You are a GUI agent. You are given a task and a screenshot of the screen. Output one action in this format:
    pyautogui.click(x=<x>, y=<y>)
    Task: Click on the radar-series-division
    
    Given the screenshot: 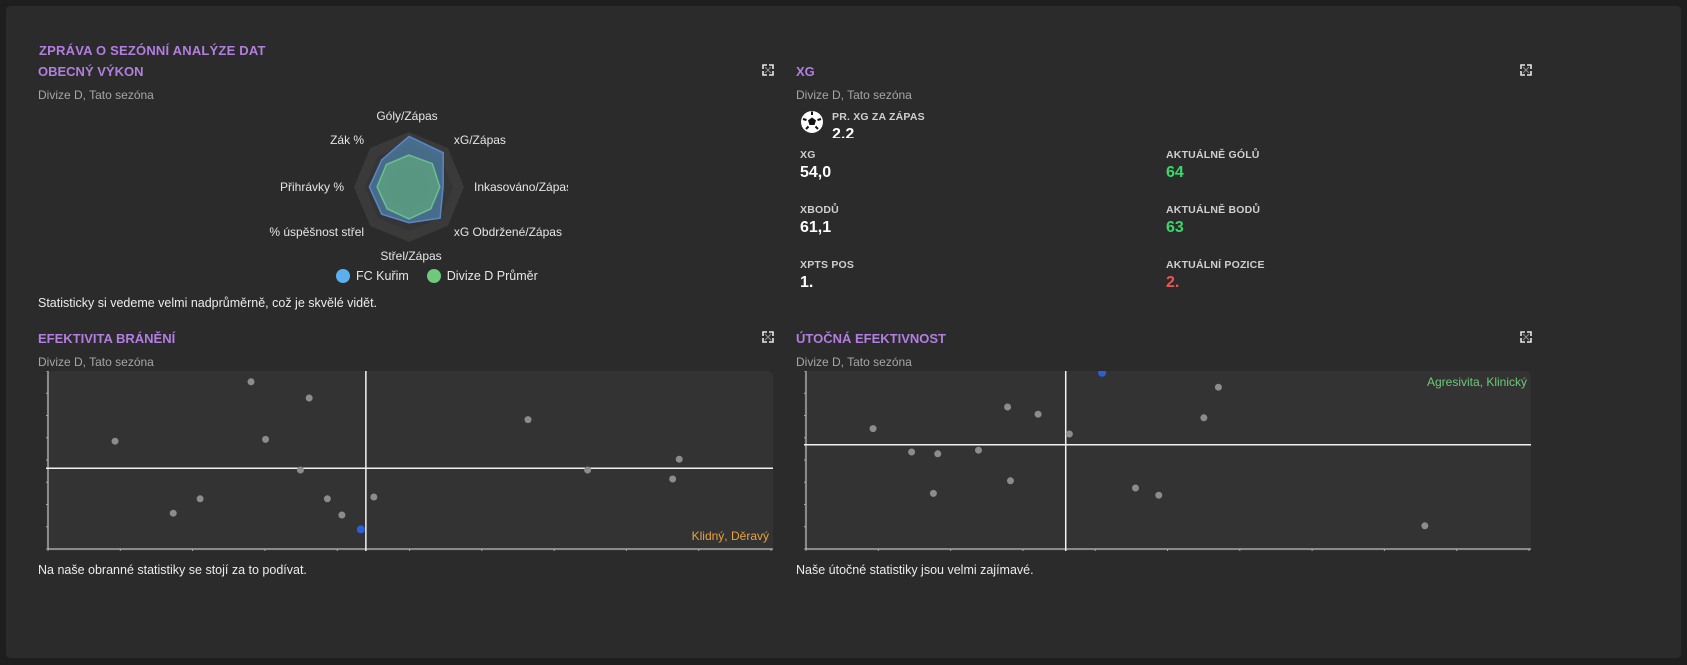 What is the action you would take?
    pyautogui.click(x=408, y=187)
    